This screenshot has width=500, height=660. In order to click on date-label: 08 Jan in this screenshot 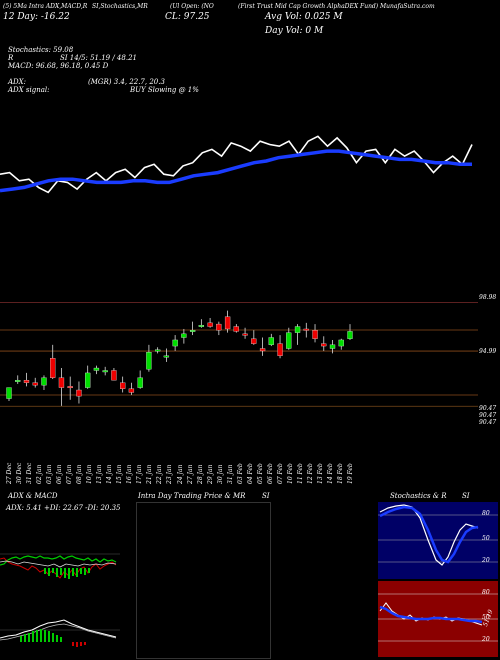, I will do `click(80, 474)`.